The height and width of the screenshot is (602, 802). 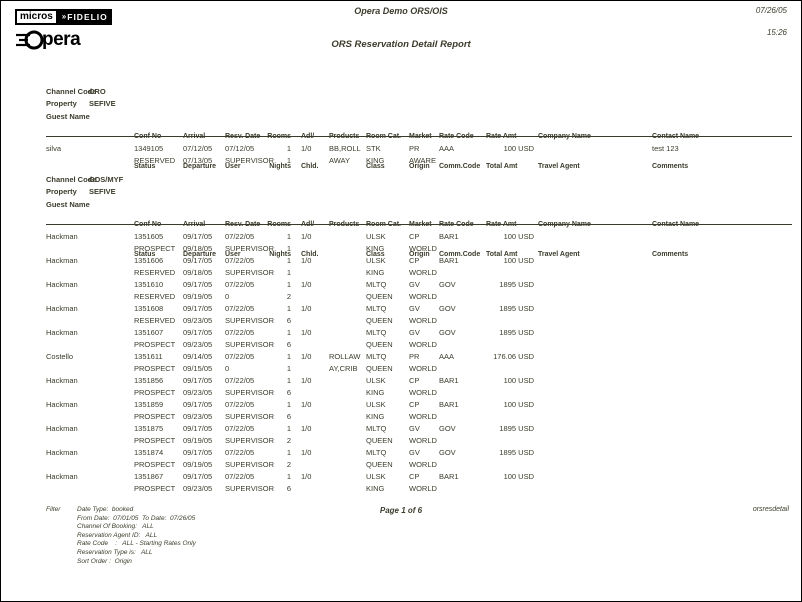 I want to click on column-header: Rate Amt Total Amt, so click(x=510, y=240).